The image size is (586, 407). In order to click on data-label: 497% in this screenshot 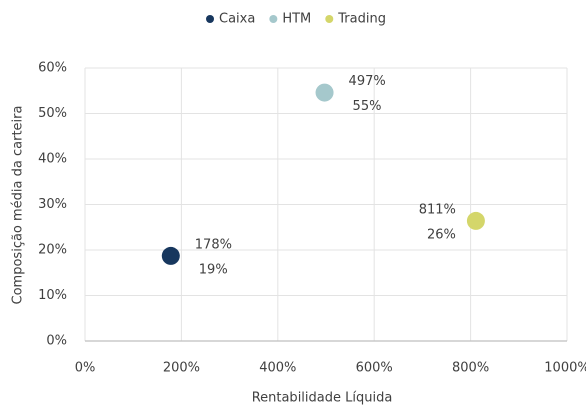, I will do `click(367, 81)`.